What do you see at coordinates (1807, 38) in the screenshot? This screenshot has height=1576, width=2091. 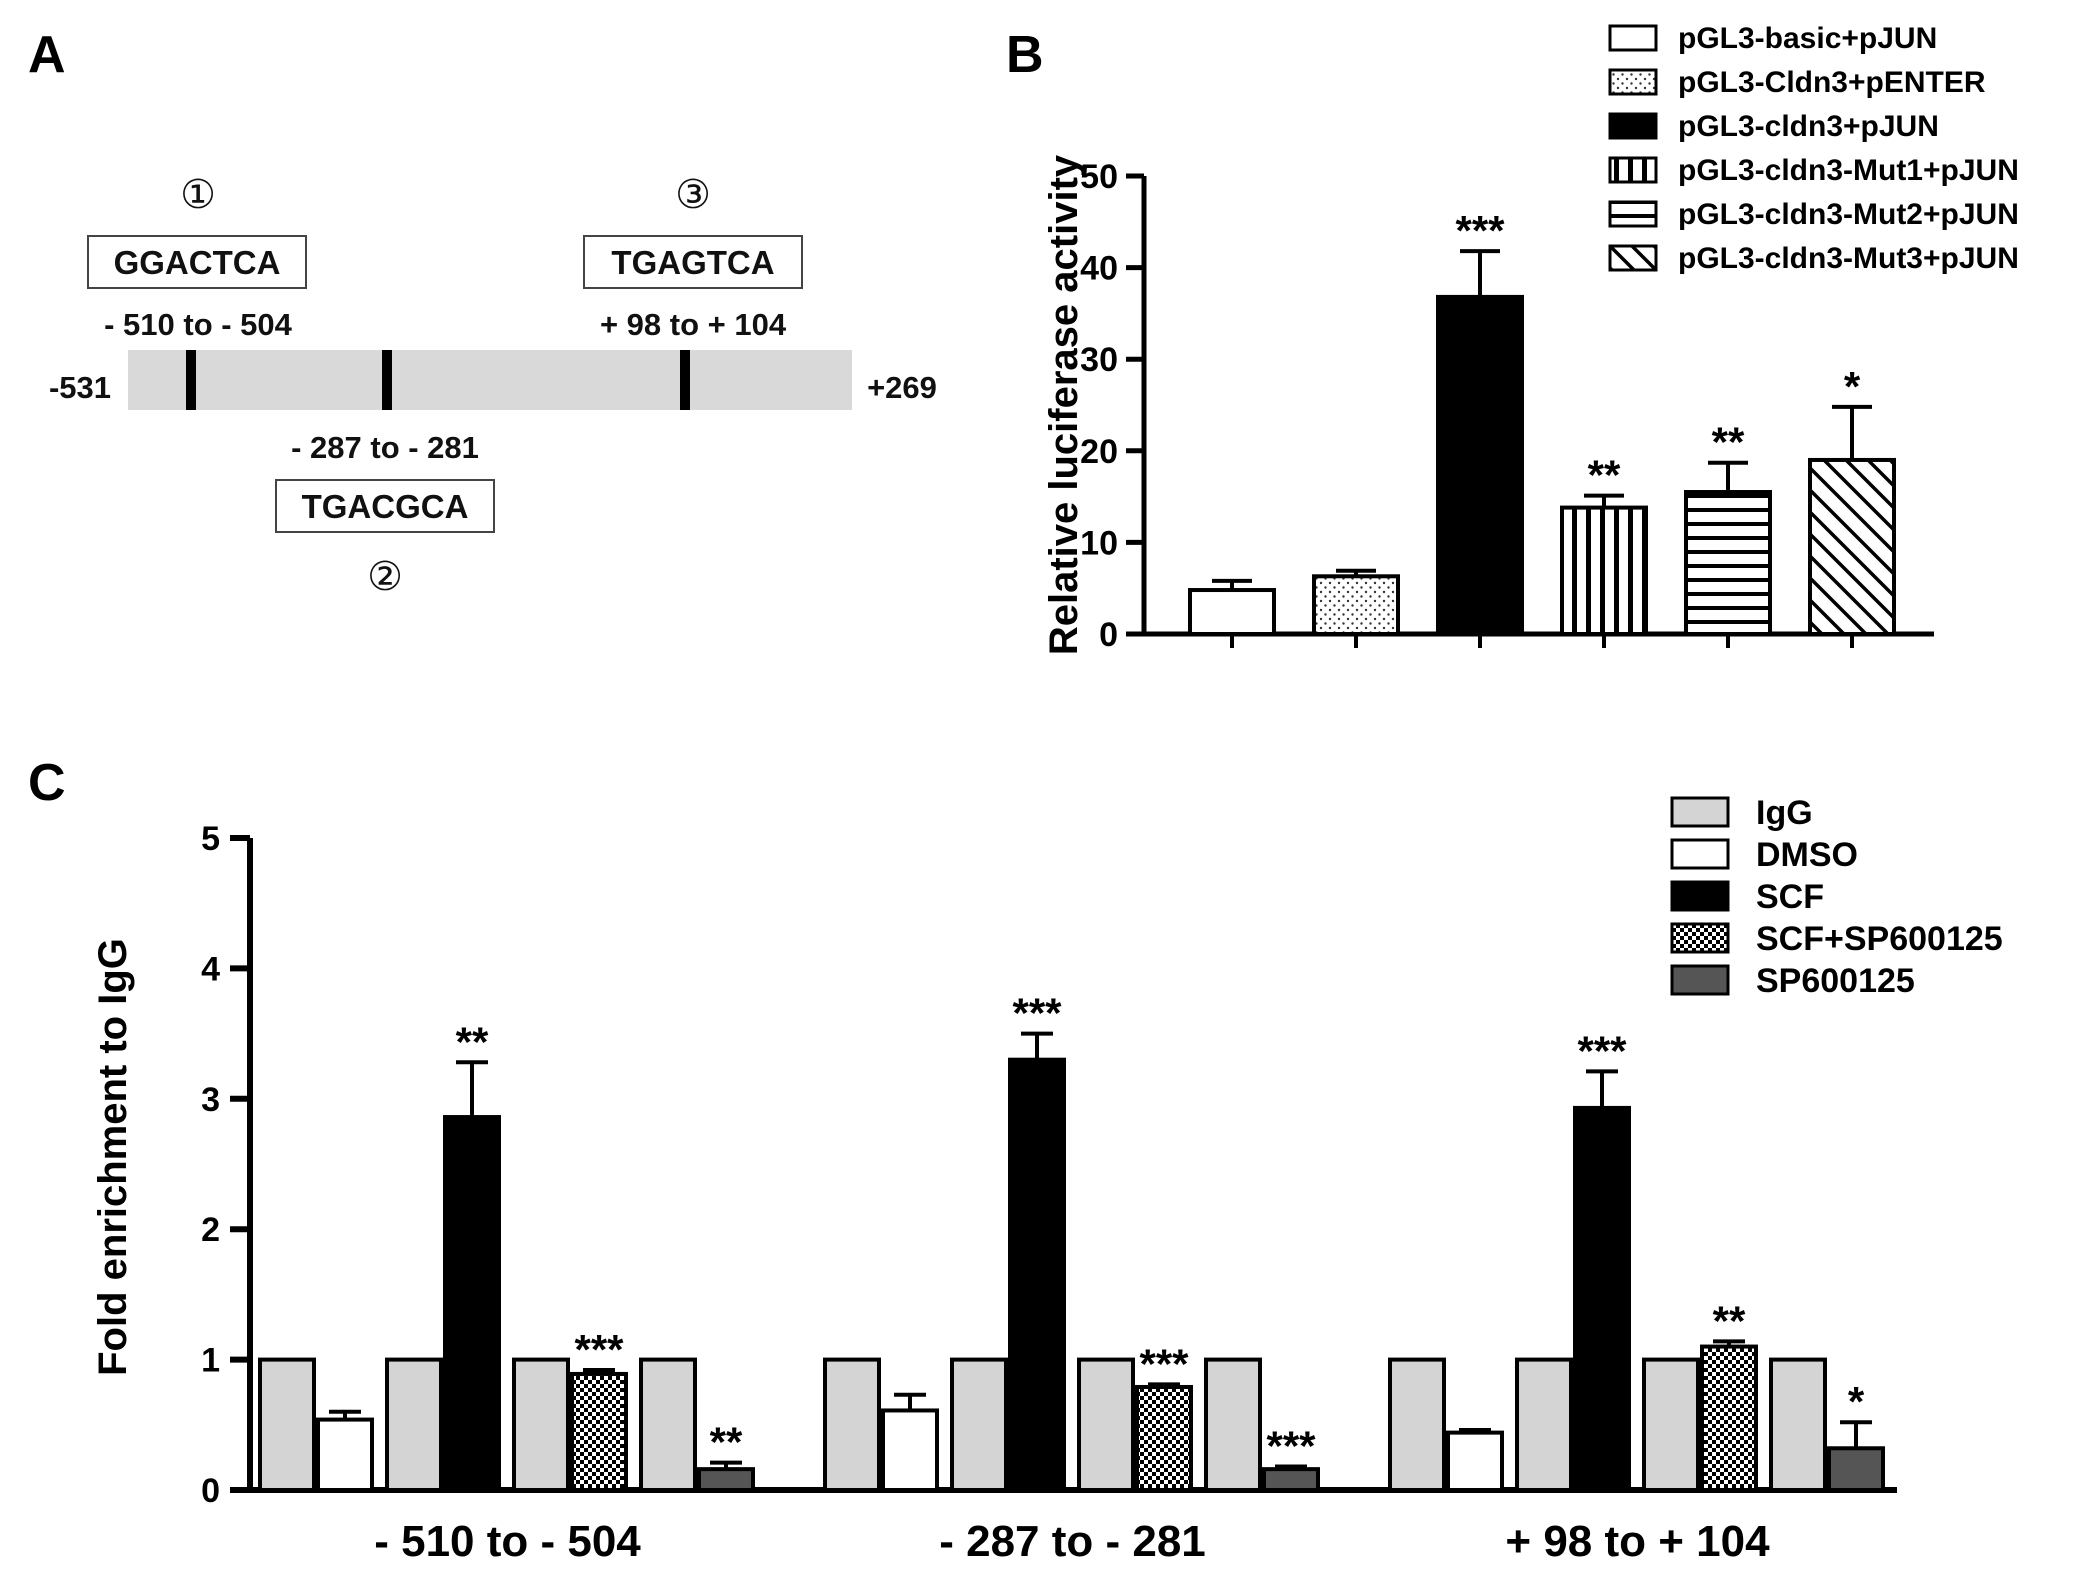 I see `chart-b-legend-label: pGL3-basic+pJUN` at bounding box center [1807, 38].